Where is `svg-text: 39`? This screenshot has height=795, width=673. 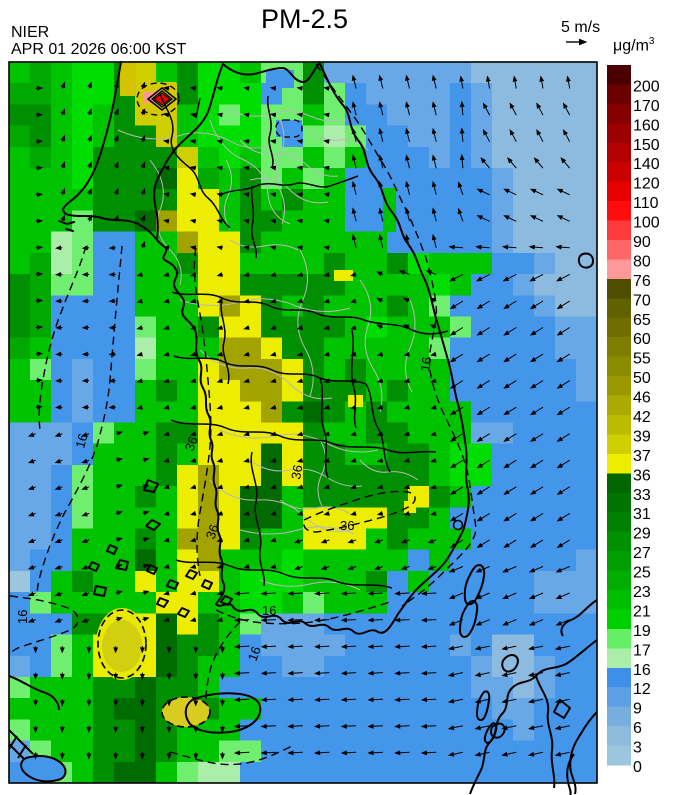 svg-text: 39 is located at coordinates (642, 436).